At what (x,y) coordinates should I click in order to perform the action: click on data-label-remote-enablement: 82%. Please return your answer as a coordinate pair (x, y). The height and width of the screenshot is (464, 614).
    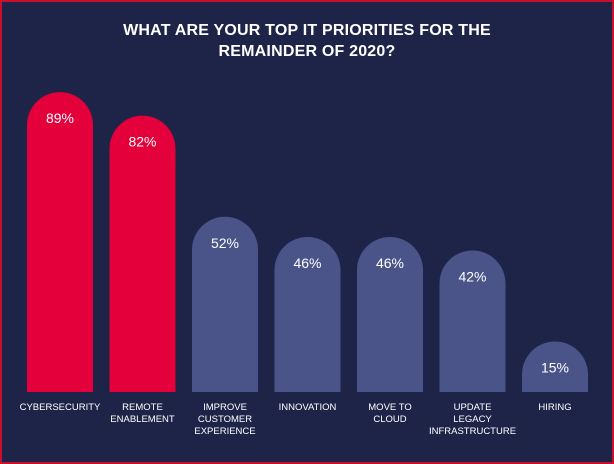
    Looking at the image, I should click on (142, 142).